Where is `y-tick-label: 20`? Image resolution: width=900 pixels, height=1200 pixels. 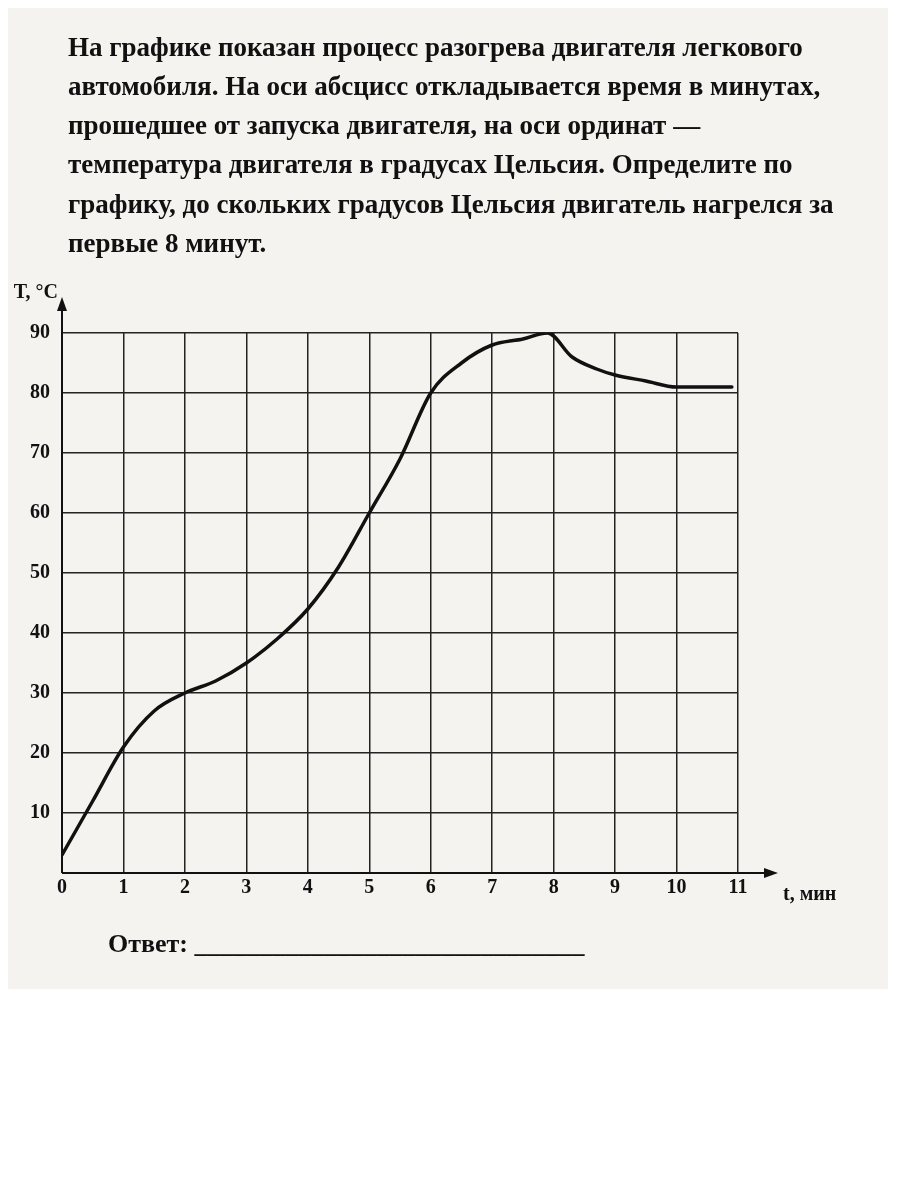
y-tick-label: 20 is located at coordinates (40, 751).